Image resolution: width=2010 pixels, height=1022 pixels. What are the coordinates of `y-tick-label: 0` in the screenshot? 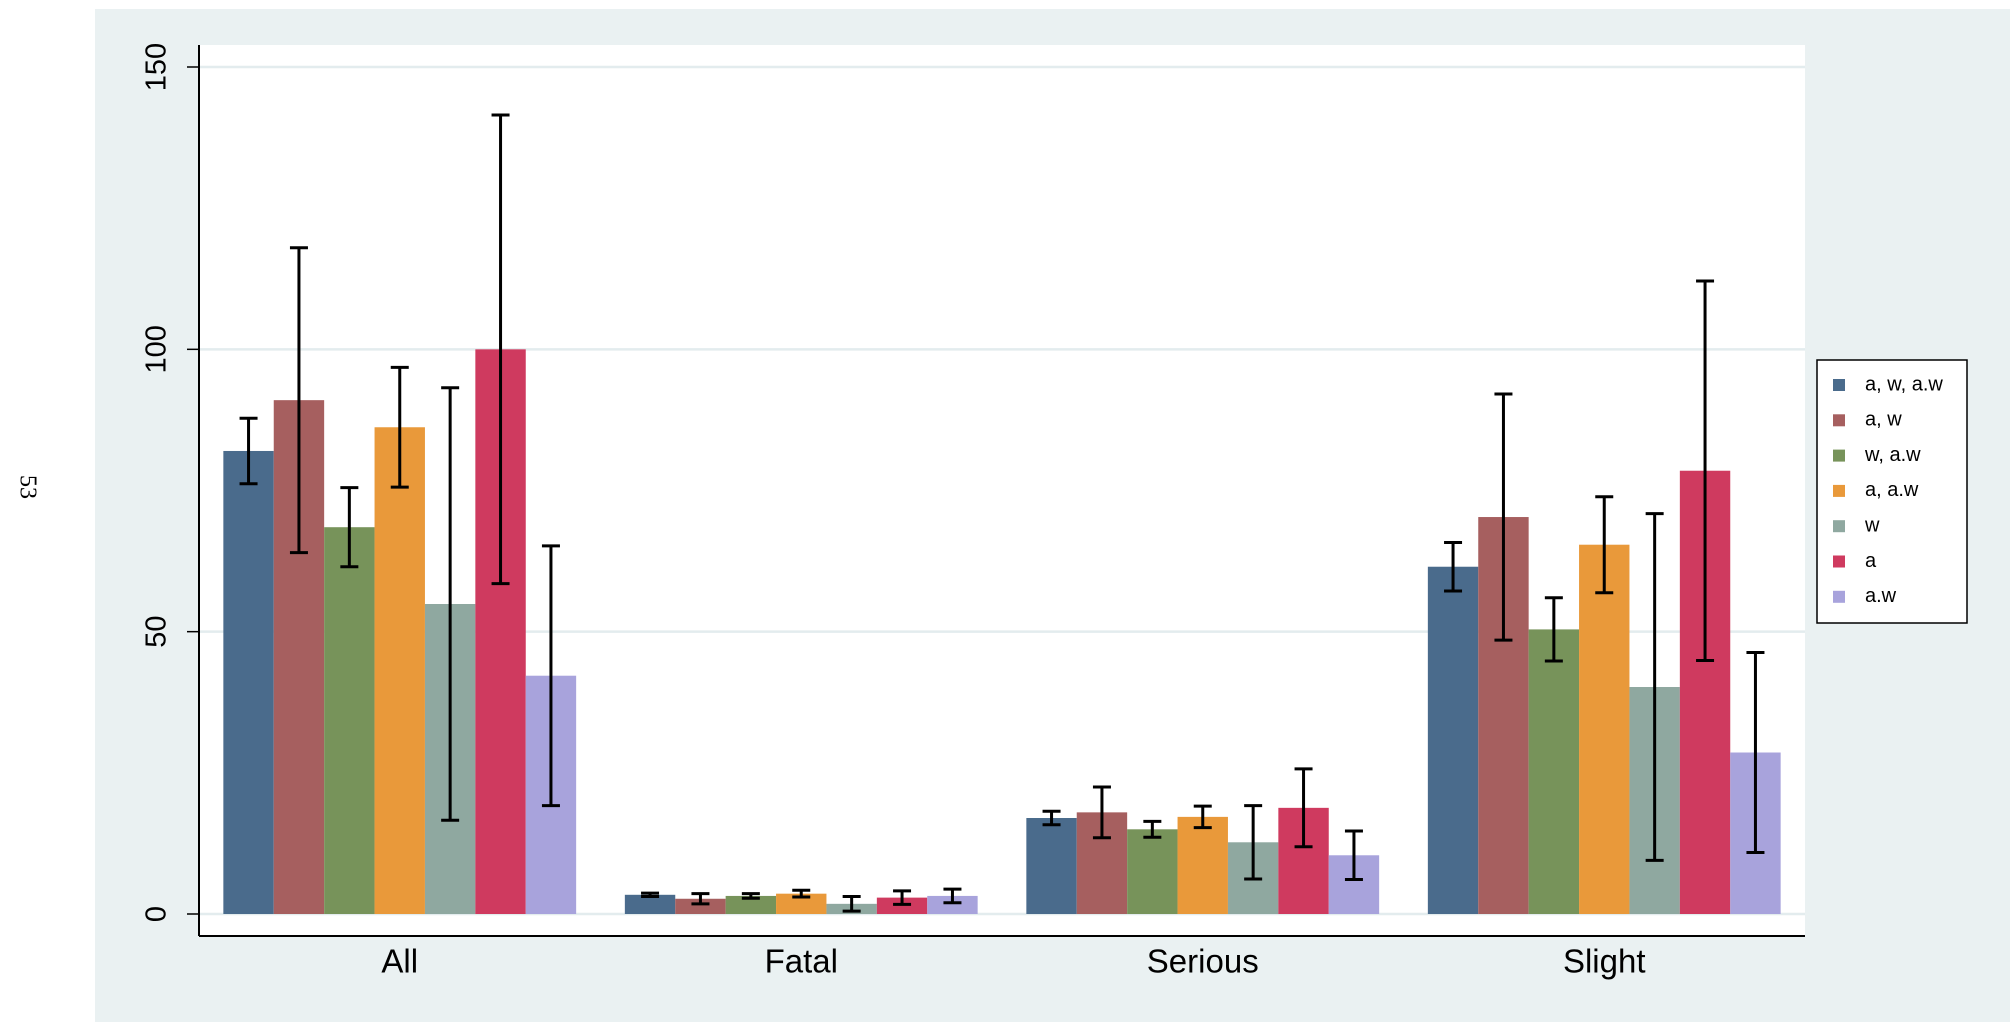 It's located at (157, 914).